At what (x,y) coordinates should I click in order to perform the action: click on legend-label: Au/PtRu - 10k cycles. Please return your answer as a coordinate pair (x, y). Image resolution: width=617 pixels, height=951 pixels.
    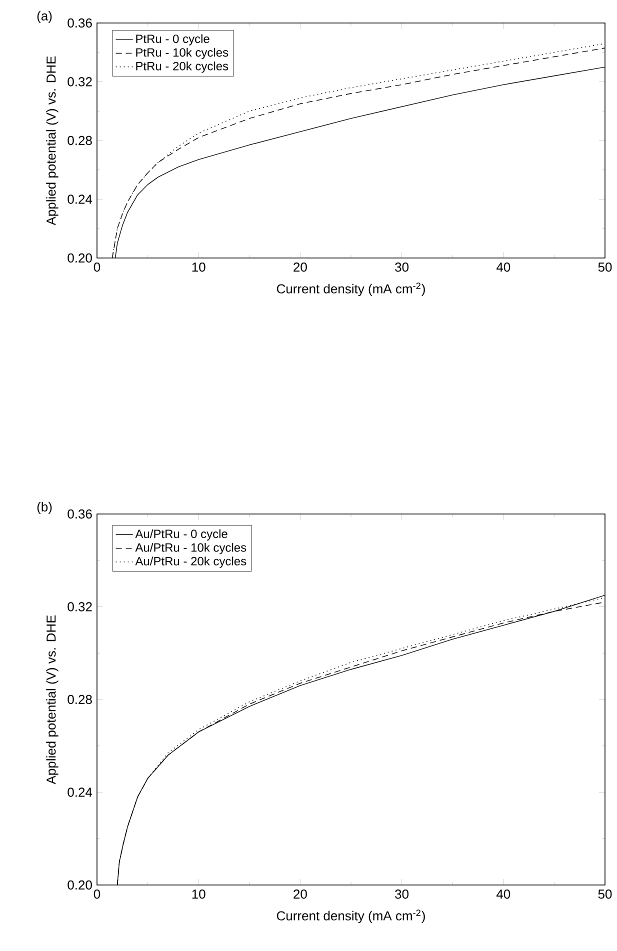
    Looking at the image, I should click on (190, 548).